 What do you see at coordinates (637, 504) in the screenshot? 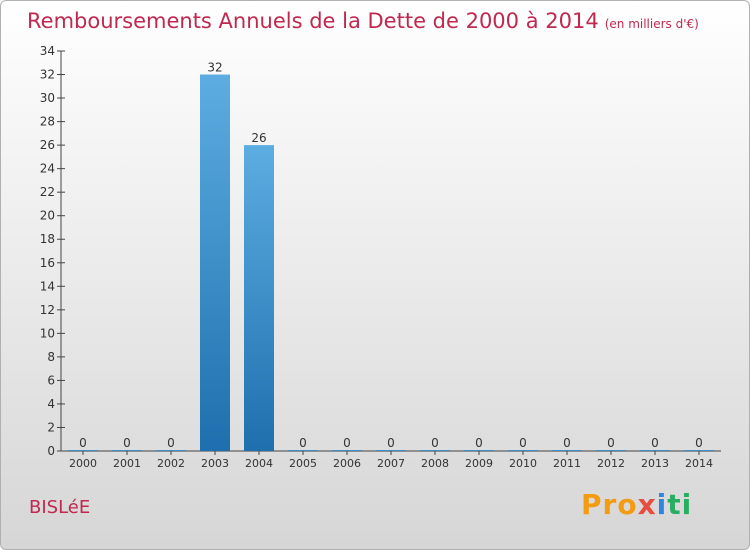
I see `proxiti-logo: Proxiti` at bounding box center [637, 504].